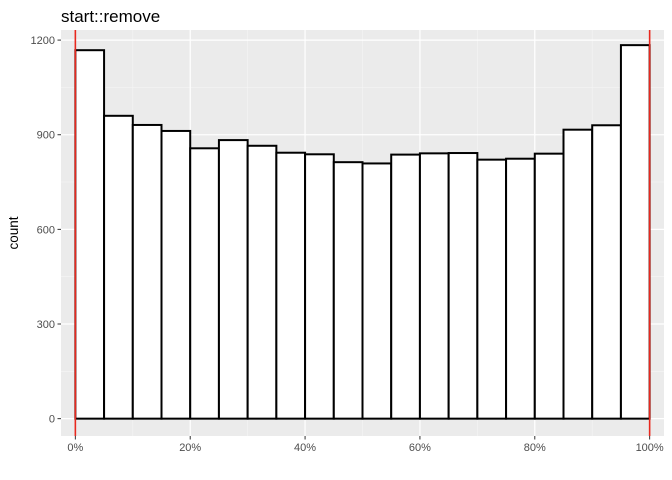 The image size is (672, 480). I want to click on x-axis: 0% 20% 40% 60% 80% 100%, so click(365, 445).